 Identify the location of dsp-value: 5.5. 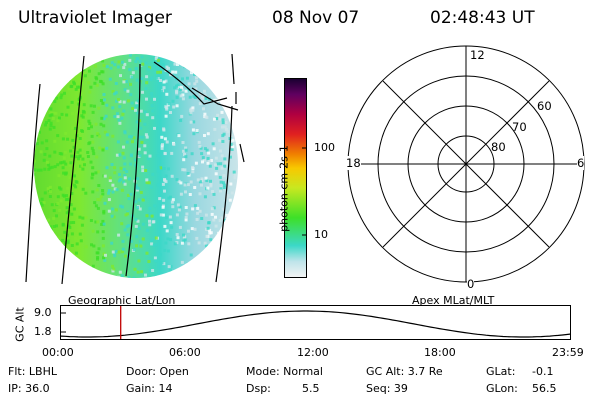
(311, 388).